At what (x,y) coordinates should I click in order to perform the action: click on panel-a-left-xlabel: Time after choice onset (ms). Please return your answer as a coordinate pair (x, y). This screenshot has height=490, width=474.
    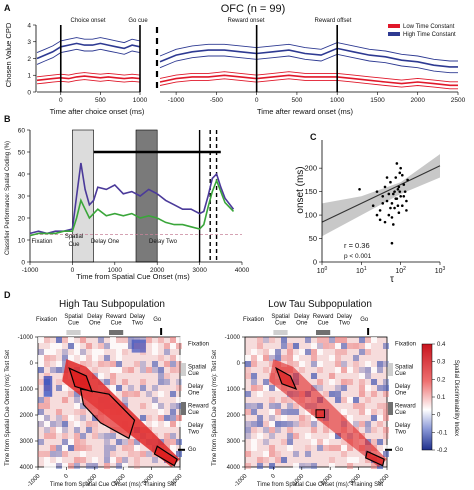
    Looking at the image, I should click on (97, 111).